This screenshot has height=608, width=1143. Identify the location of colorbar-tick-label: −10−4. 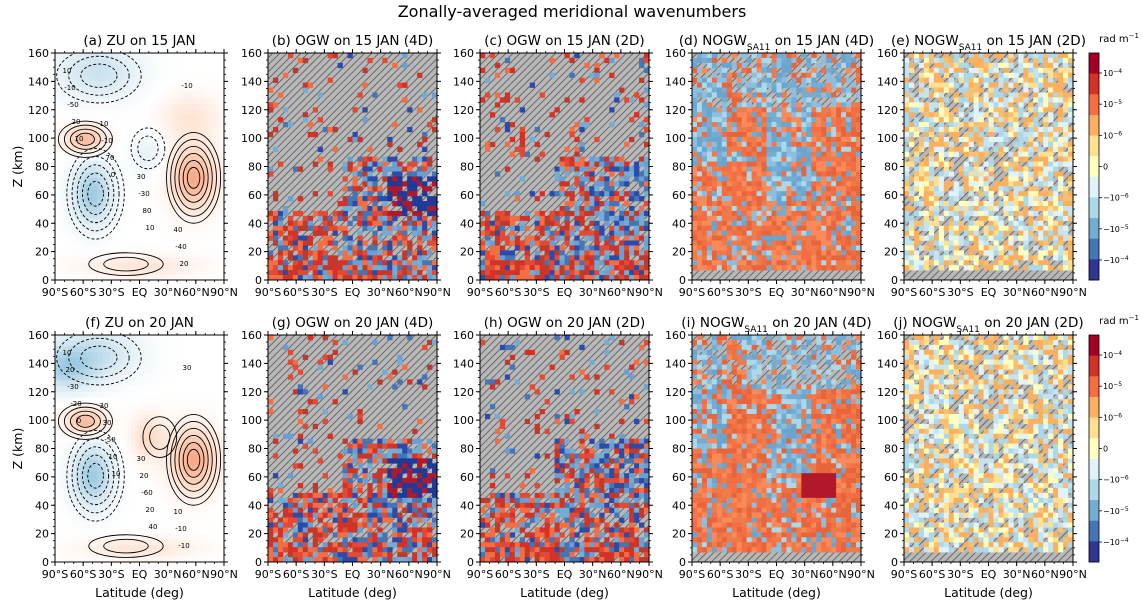
(1116, 542).